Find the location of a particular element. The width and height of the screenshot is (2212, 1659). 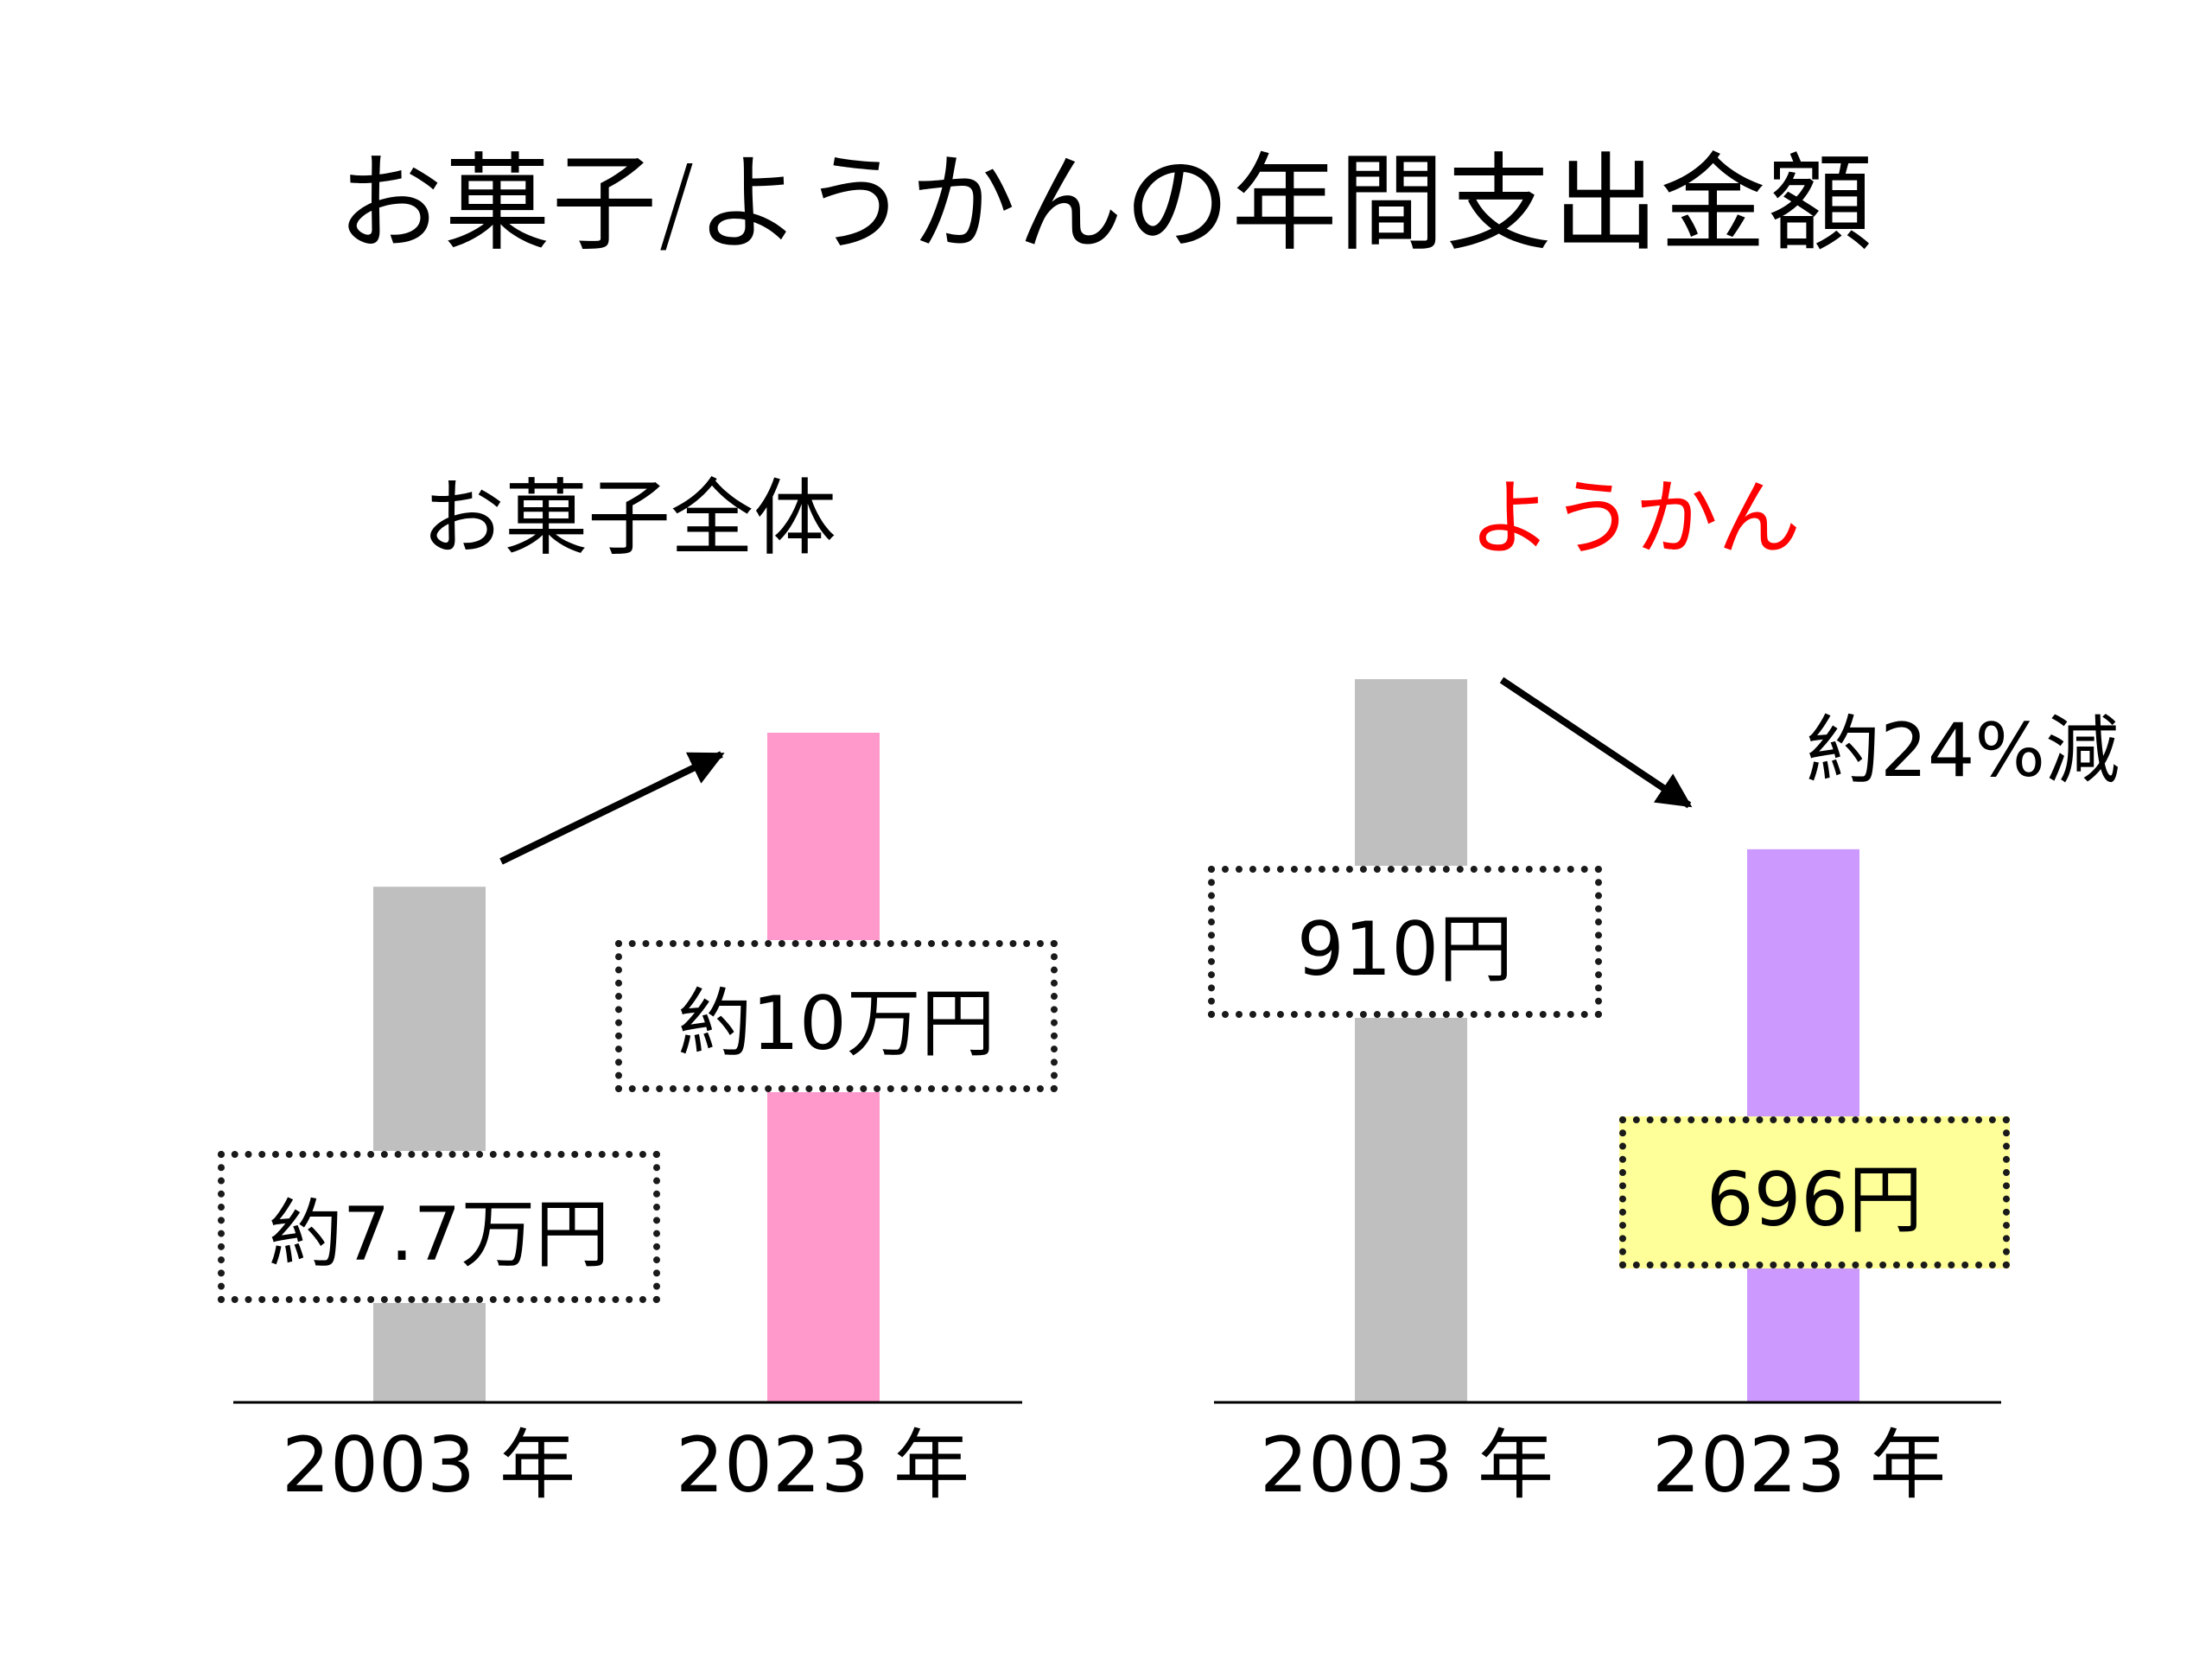

chart-title-sweets: お菓子全体 is located at coordinates (629, 518).